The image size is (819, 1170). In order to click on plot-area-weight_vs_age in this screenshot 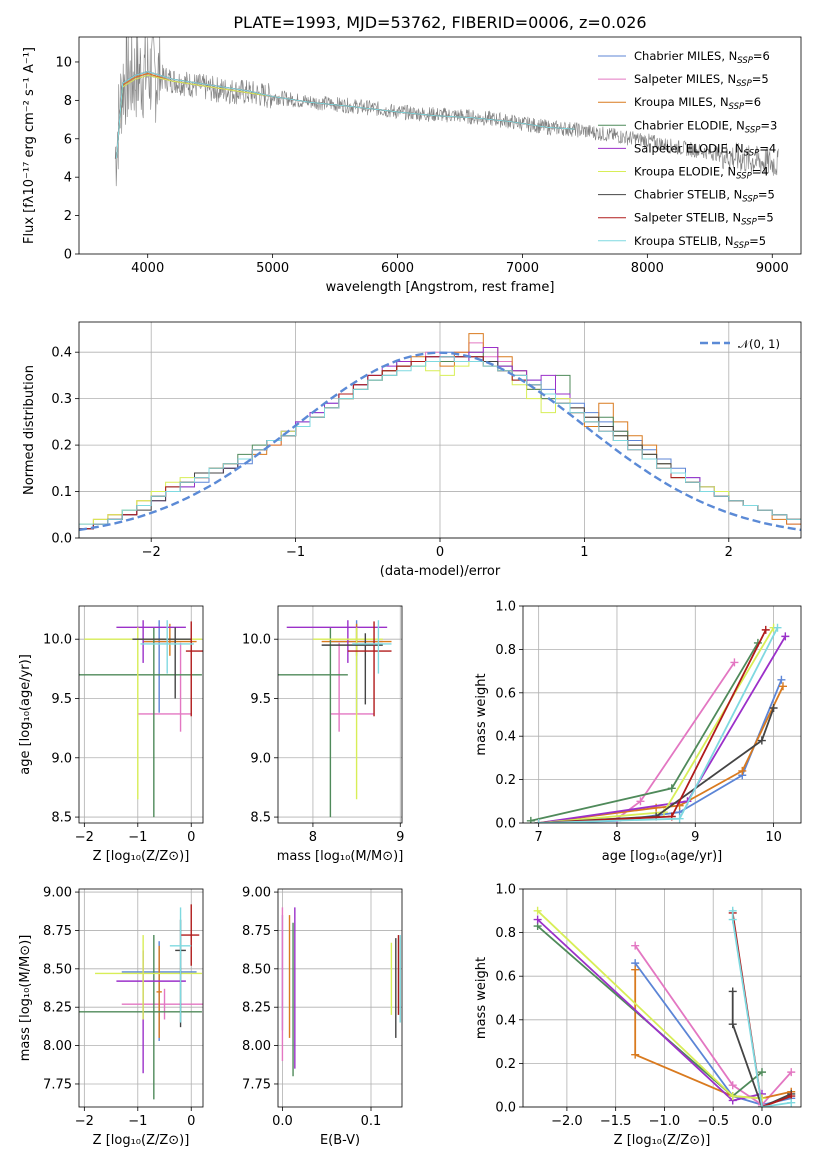, I will do `click(658, 723)`.